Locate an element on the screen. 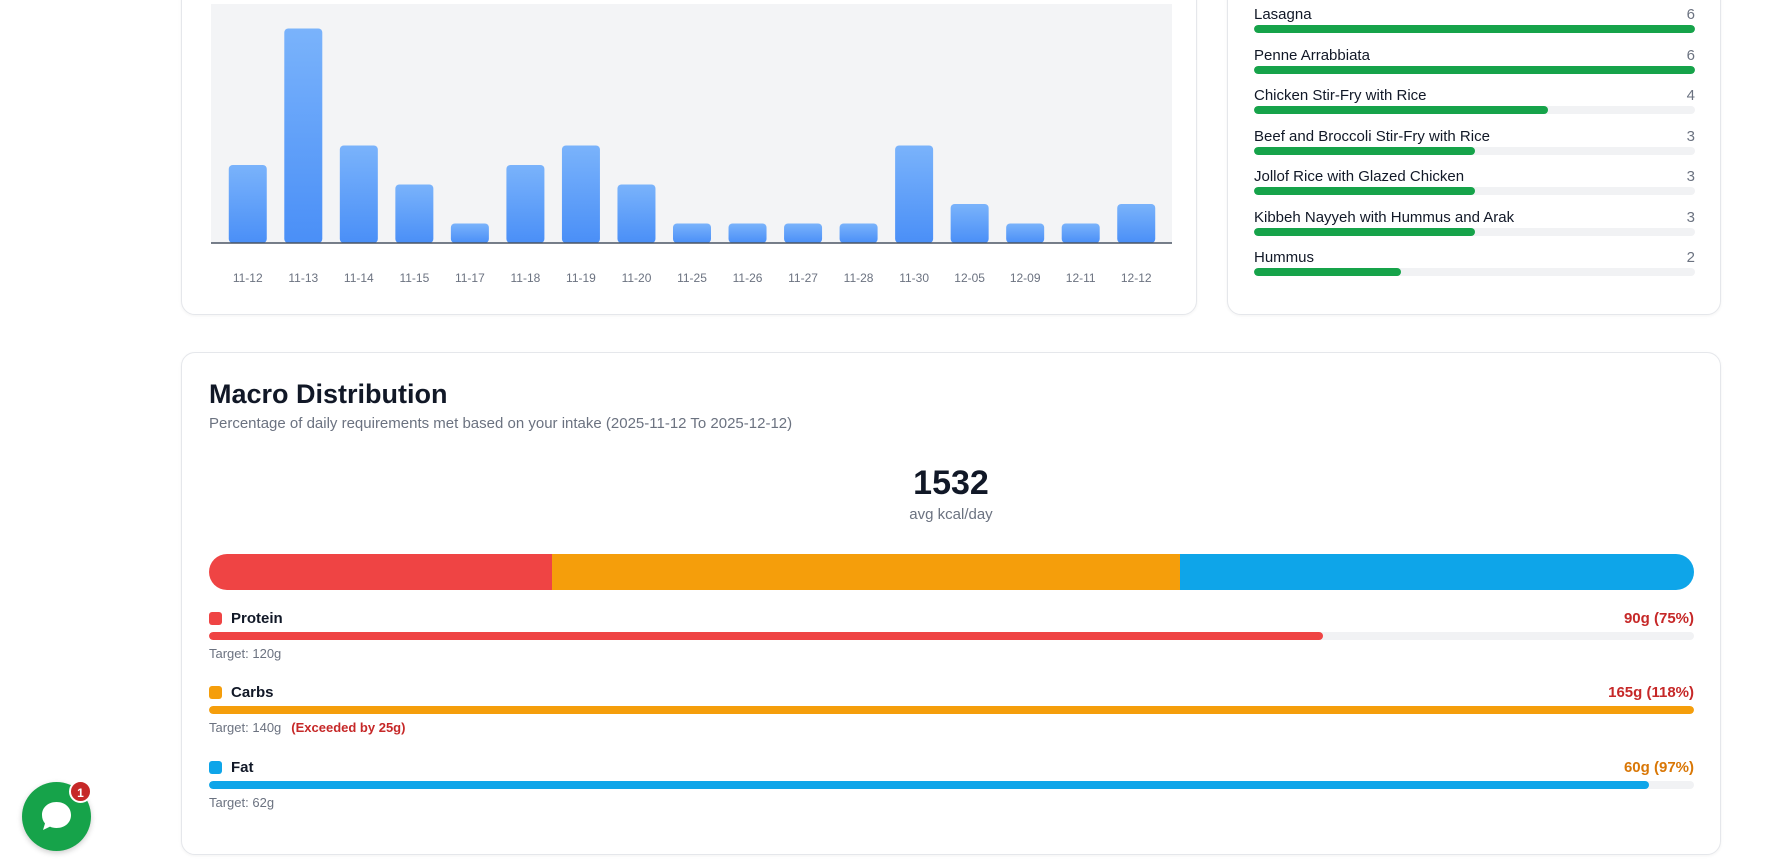 This screenshot has width=1792, height=863. recipe-count: 2 is located at coordinates (1690, 257).